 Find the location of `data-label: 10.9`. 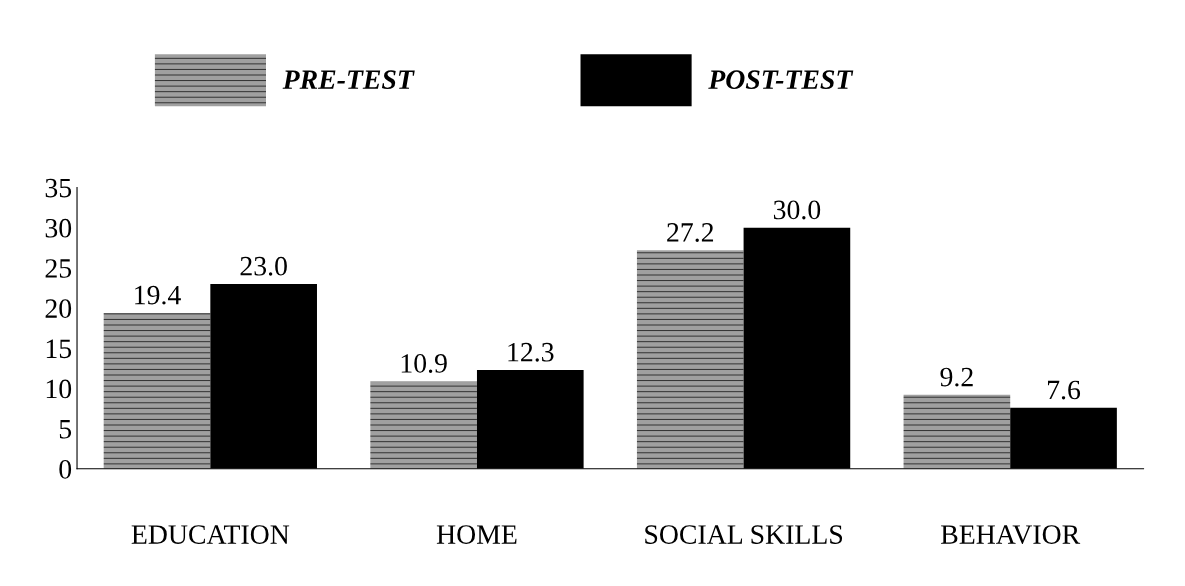

data-label: 10.9 is located at coordinates (424, 363).